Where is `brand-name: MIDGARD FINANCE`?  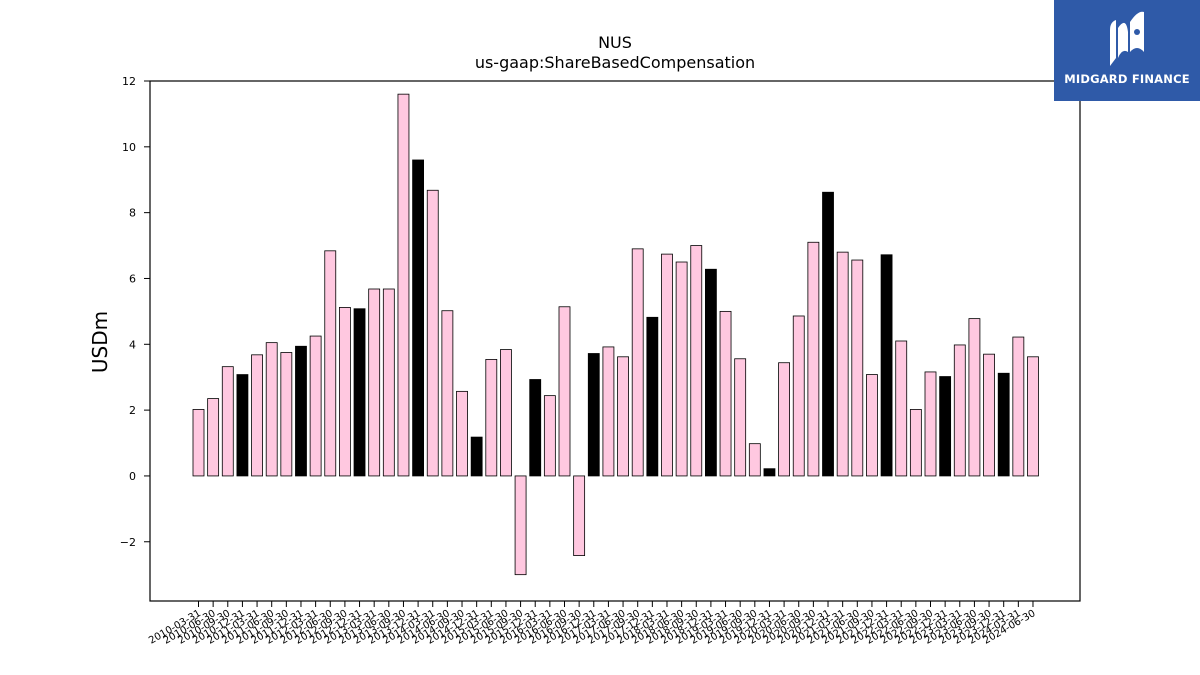
brand-name: MIDGARD FINANCE is located at coordinates (1127, 79).